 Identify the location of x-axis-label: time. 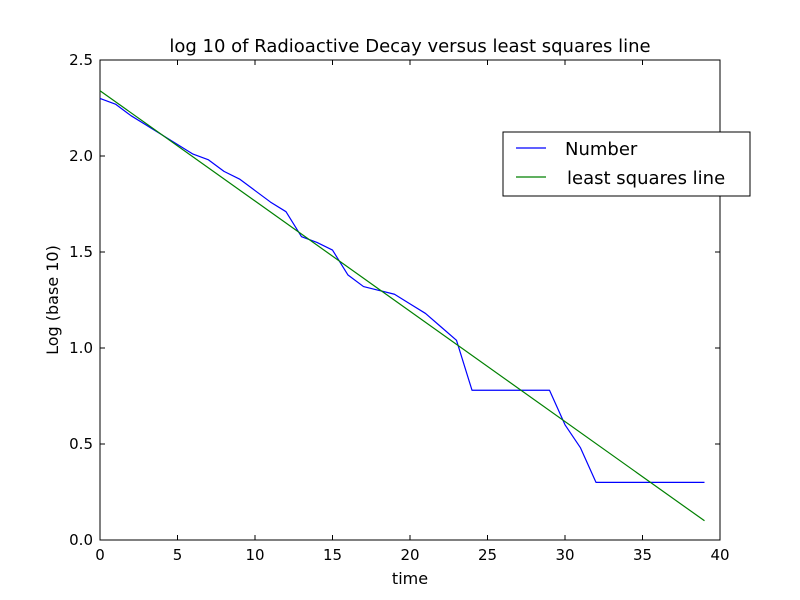
(410, 578).